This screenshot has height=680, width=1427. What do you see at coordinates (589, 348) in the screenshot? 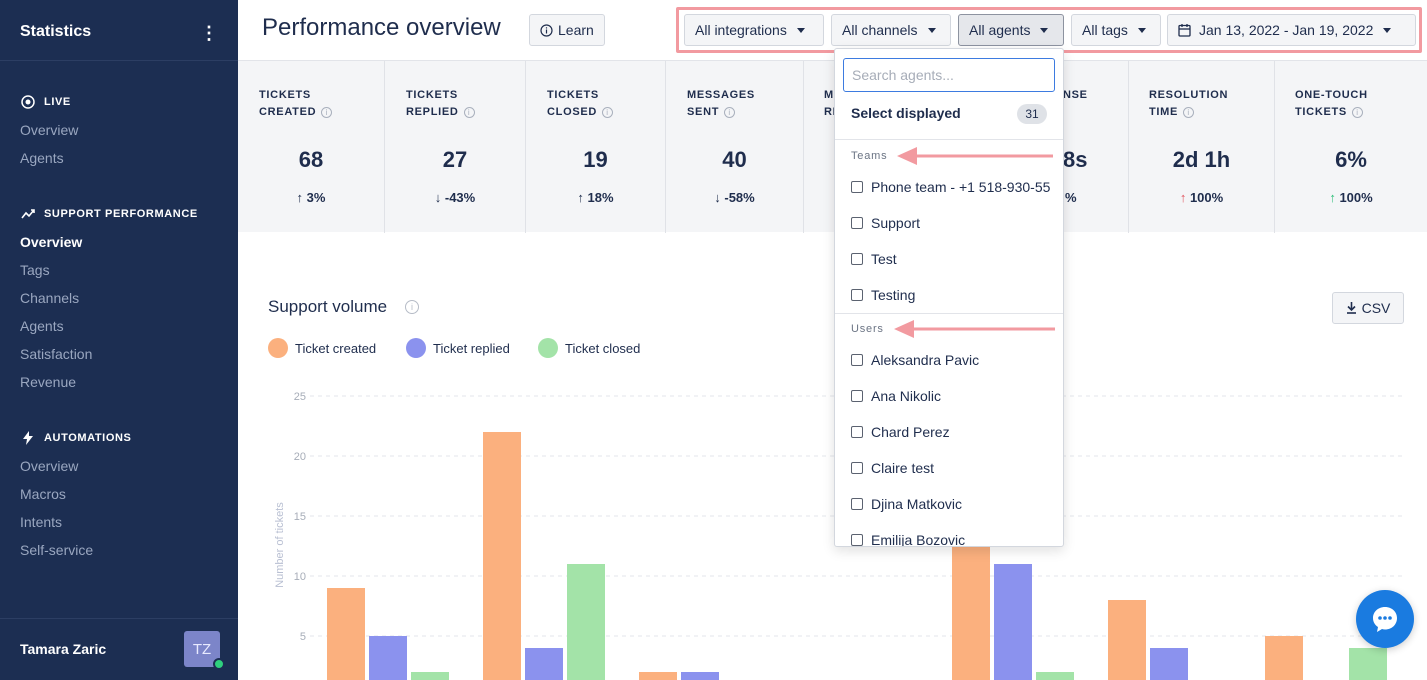
I see `legend-item-closed: Ticket closed` at bounding box center [589, 348].